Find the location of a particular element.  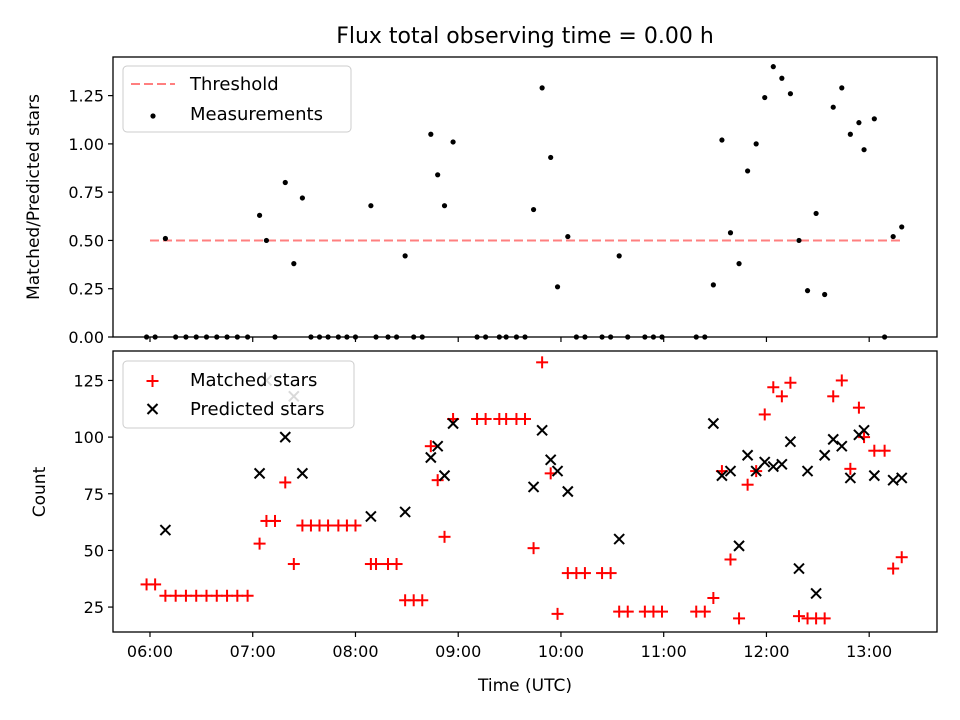

measurements-legend: Threshold Measurements is located at coordinates (237, 99).